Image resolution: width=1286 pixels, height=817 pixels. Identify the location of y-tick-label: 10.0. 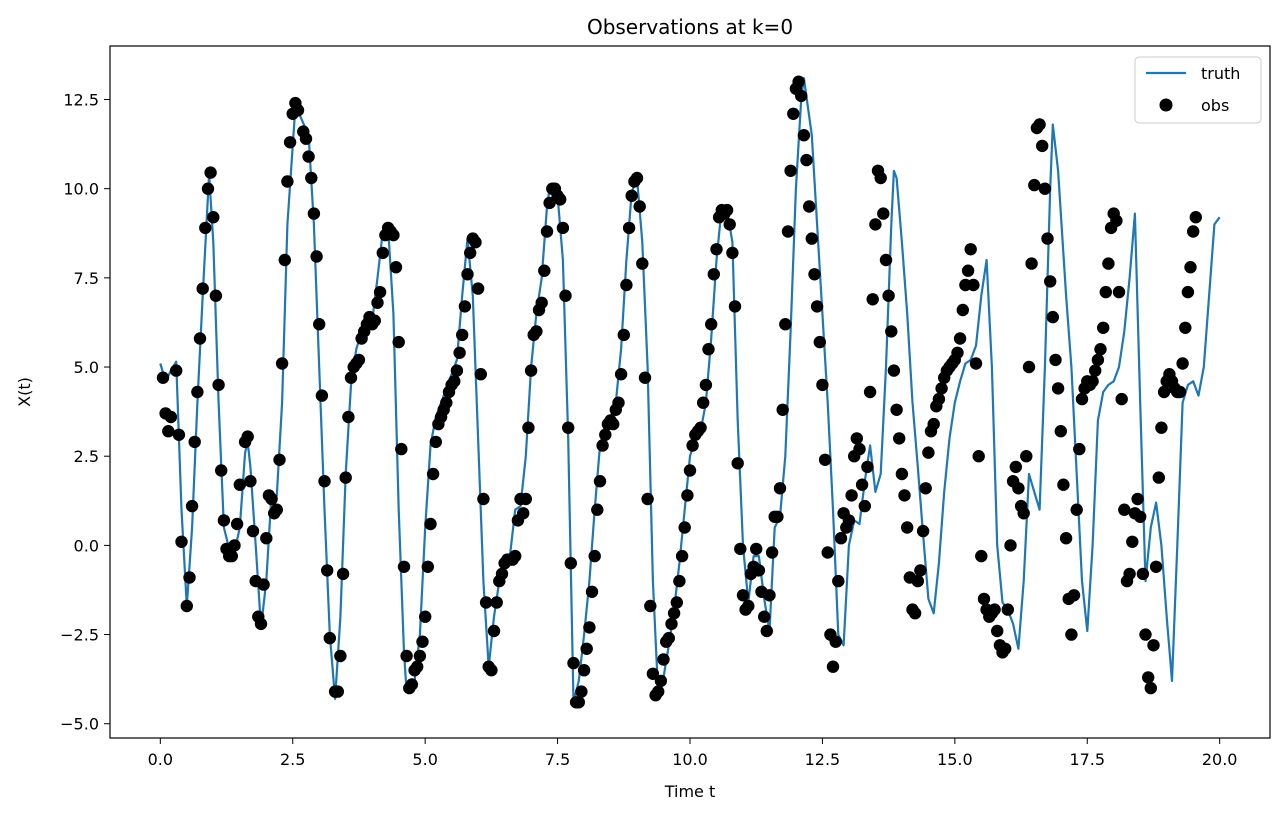
(81, 189).